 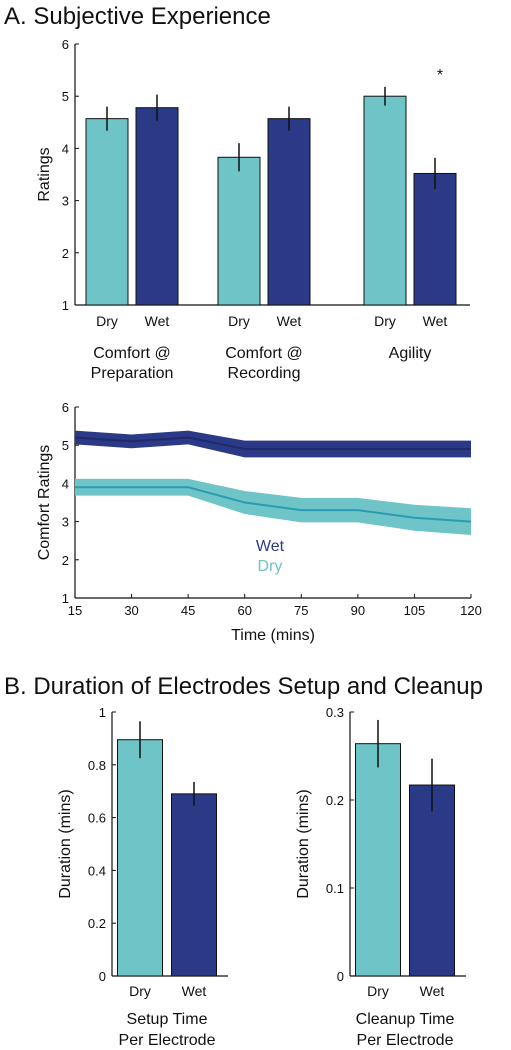 I want to click on x-tick-label: 105, so click(x=415, y=610).